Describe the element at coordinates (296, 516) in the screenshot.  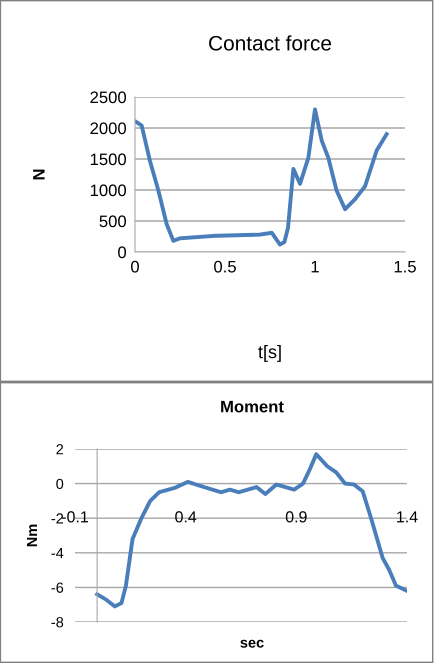
I see `x-tick-label: 0.9` at that location.